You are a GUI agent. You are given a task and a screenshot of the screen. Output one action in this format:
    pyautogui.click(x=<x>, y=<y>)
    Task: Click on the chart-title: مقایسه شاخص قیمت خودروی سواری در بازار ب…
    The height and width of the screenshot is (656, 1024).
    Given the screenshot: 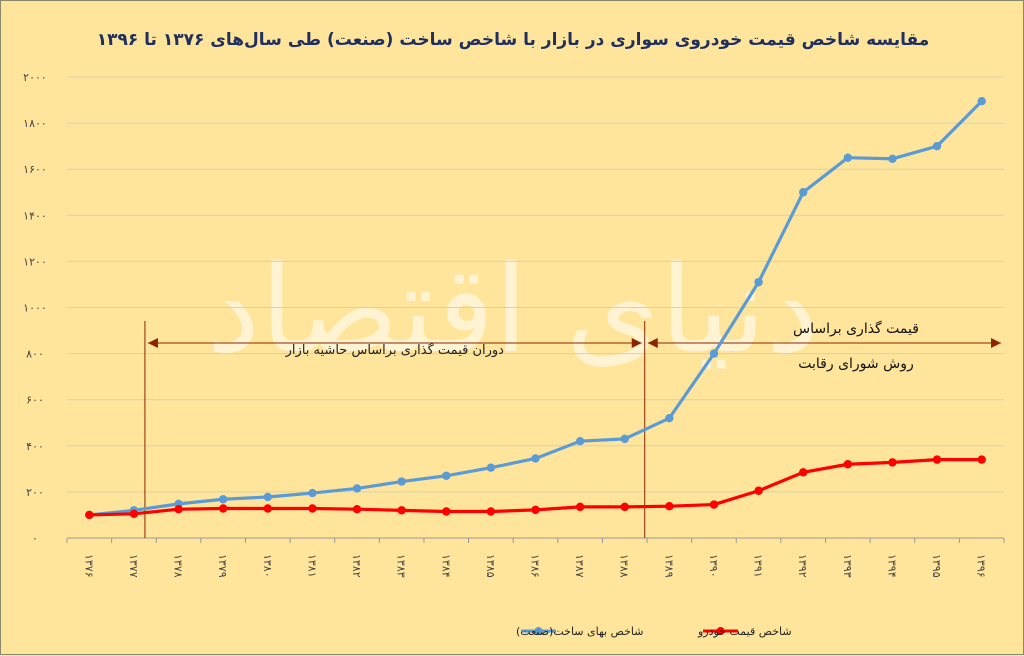 What is the action you would take?
    pyautogui.click(x=513, y=40)
    